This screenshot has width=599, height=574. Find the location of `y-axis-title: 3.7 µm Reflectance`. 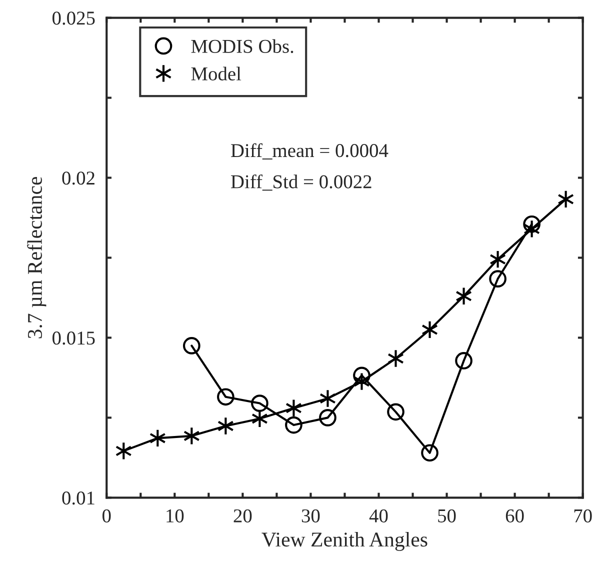

y-axis-title: 3.7 µm Reflectance is located at coordinates (36, 257).